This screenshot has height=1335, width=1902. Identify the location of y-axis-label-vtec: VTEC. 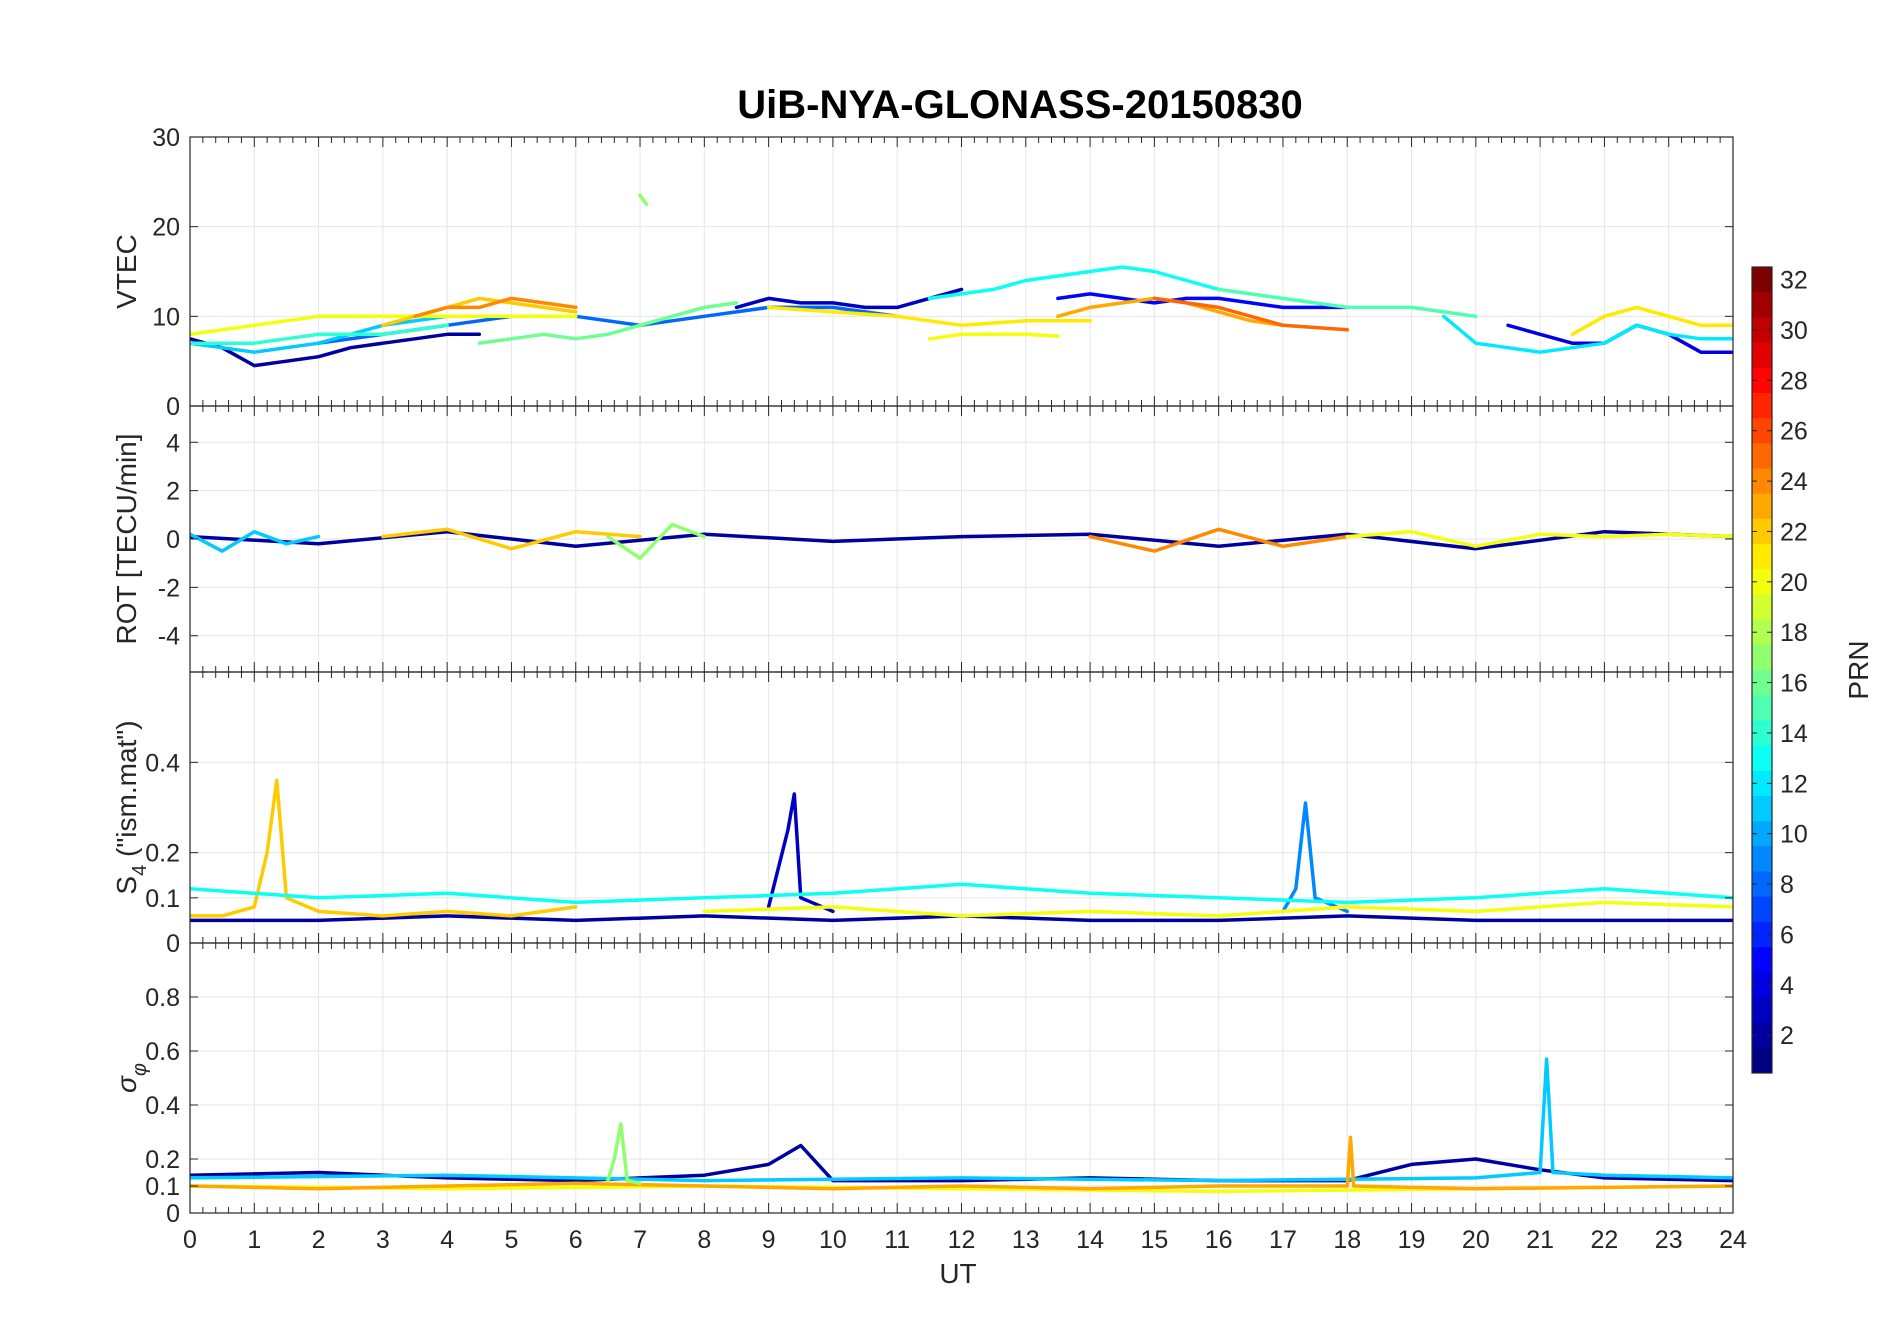
(126, 271).